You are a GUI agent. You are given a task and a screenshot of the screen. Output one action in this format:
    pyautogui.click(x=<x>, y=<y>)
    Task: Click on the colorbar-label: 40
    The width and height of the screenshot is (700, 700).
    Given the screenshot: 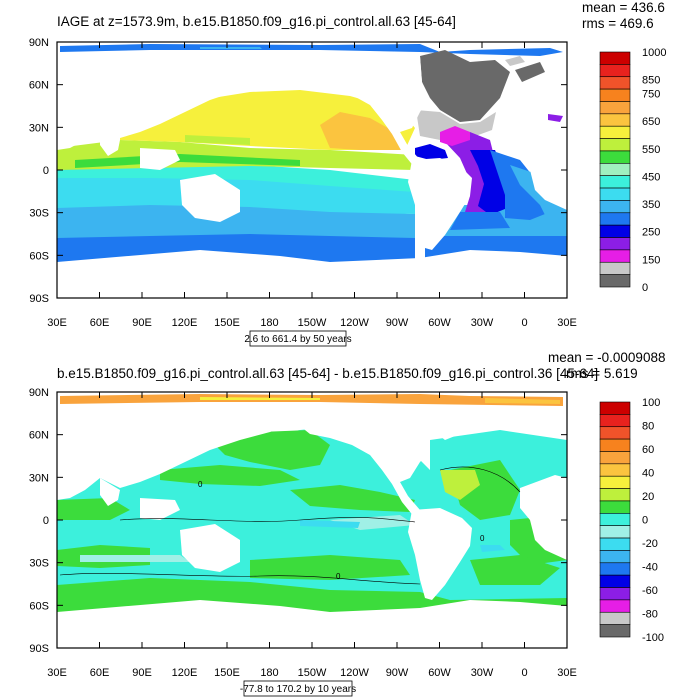 What is the action you would take?
    pyautogui.click(x=648, y=474)
    